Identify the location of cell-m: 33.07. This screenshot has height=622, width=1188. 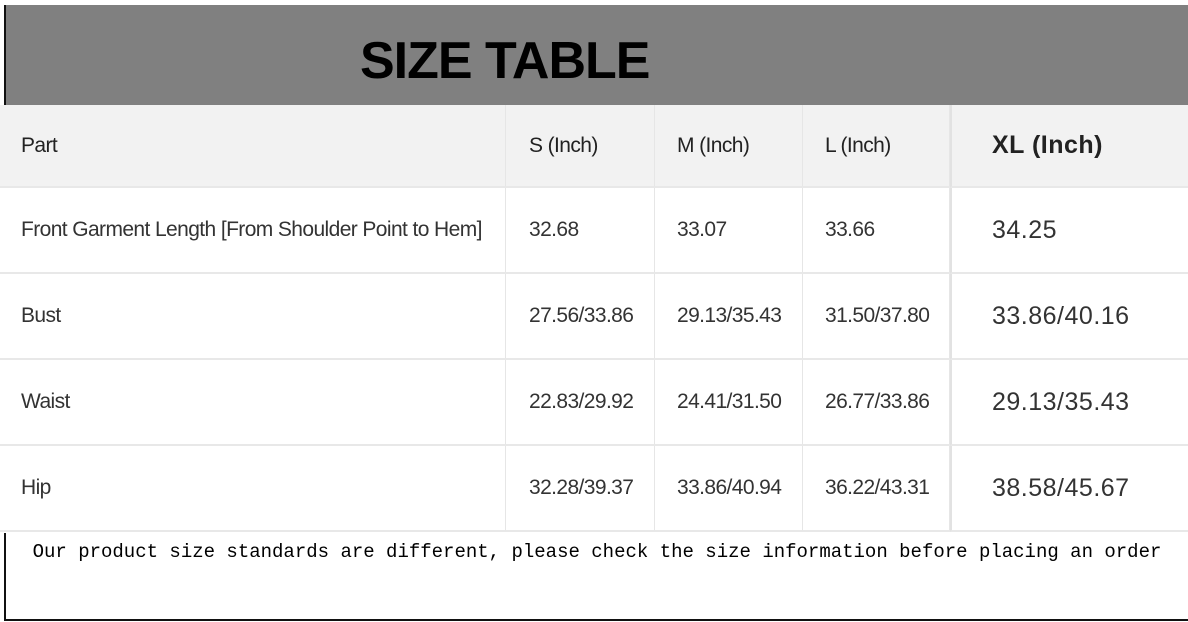
(729, 231).